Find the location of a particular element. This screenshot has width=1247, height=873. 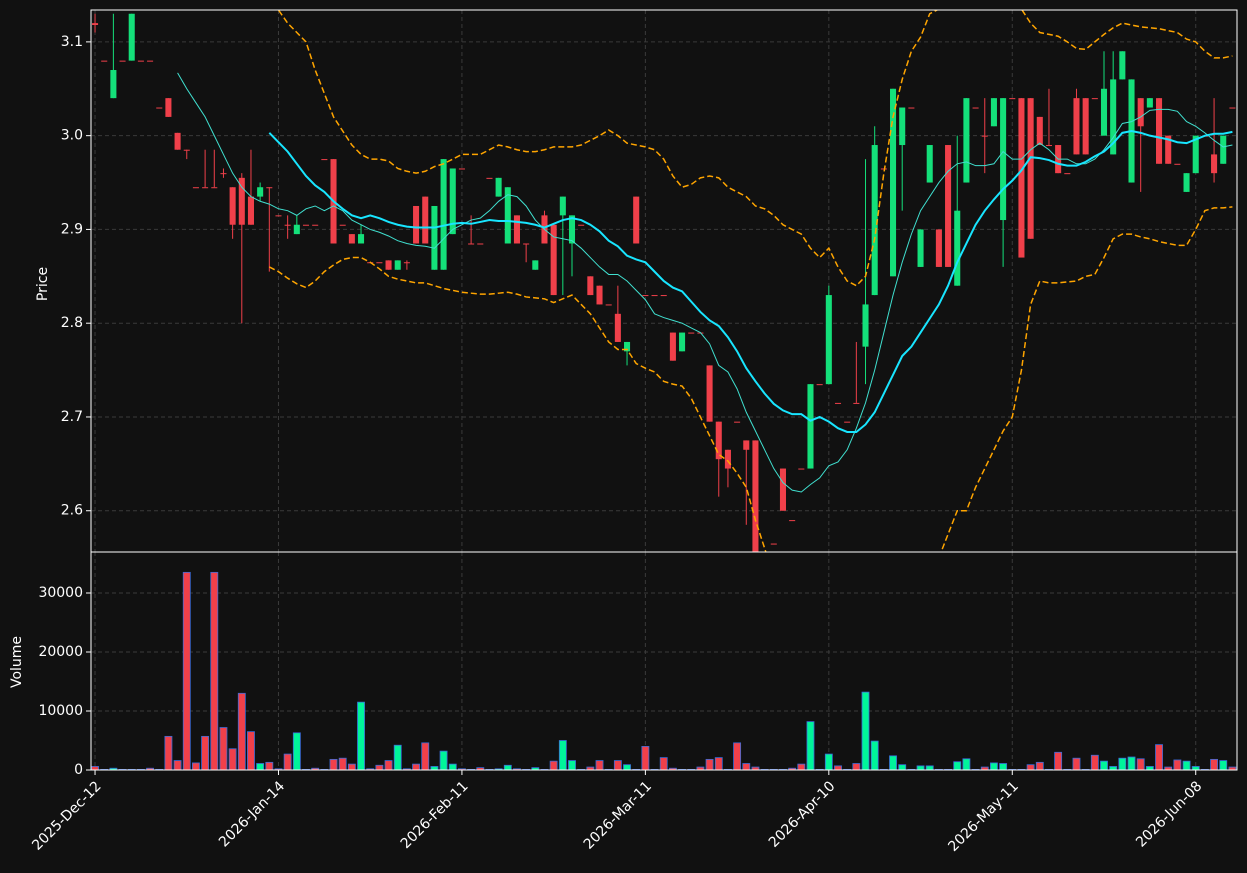

y-tick-label: 2.6 is located at coordinates (72, 511).